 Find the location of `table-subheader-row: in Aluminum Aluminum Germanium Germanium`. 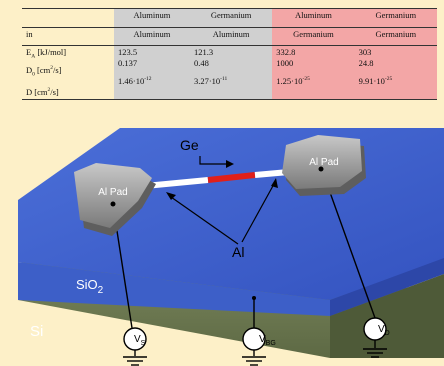

table-subheader-row: in Aluminum Aluminum Germanium Germanium is located at coordinates (229, 36).